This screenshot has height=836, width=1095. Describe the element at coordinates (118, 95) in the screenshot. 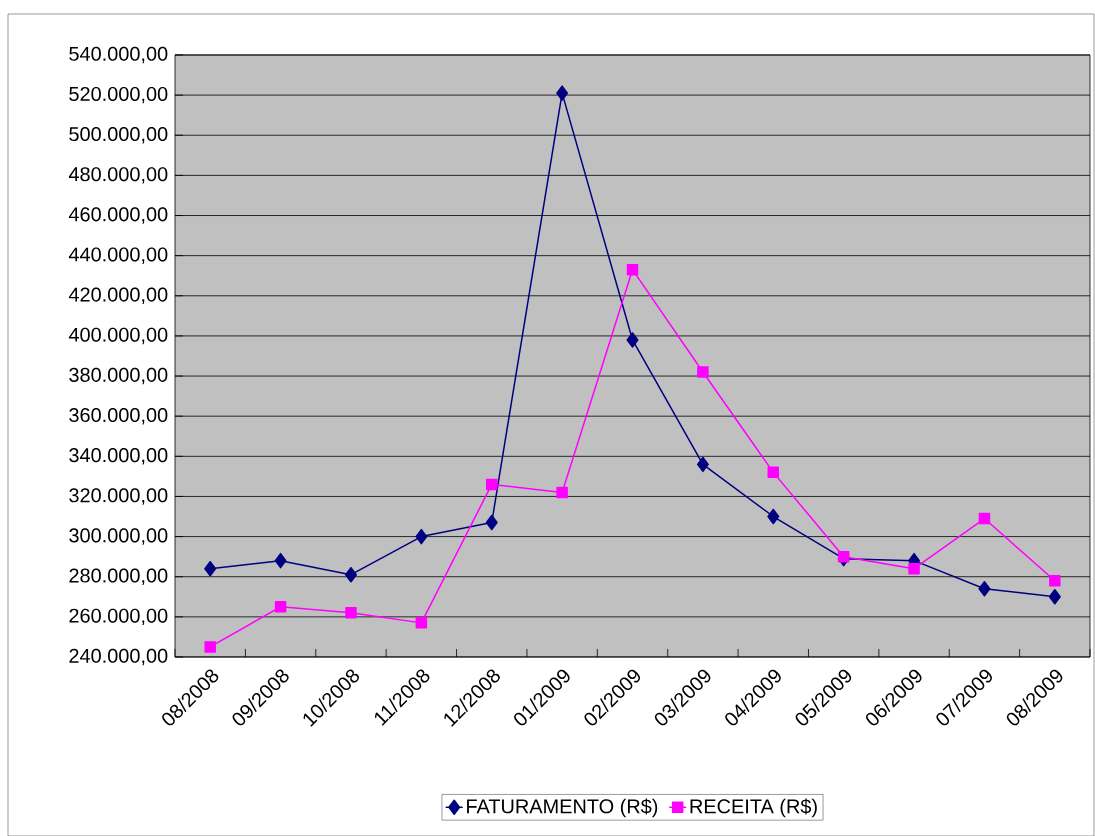

I see `y-tick-label: 520.000,00` at that location.